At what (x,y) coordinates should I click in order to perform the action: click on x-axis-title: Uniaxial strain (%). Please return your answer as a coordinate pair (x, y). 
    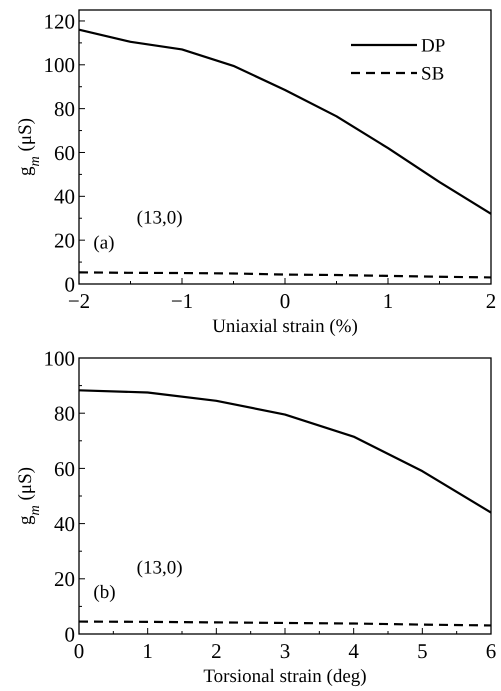
    Looking at the image, I should click on (285, 326).